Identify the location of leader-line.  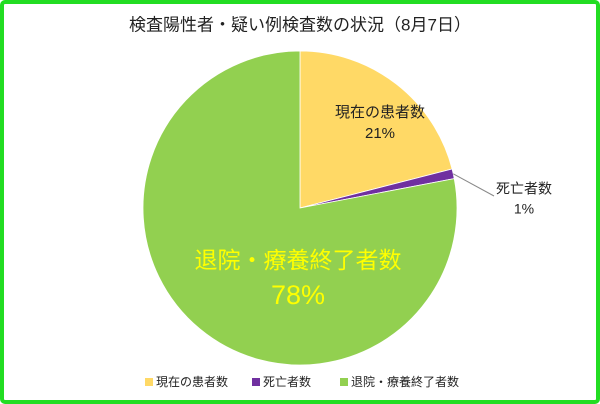
(473, 185).